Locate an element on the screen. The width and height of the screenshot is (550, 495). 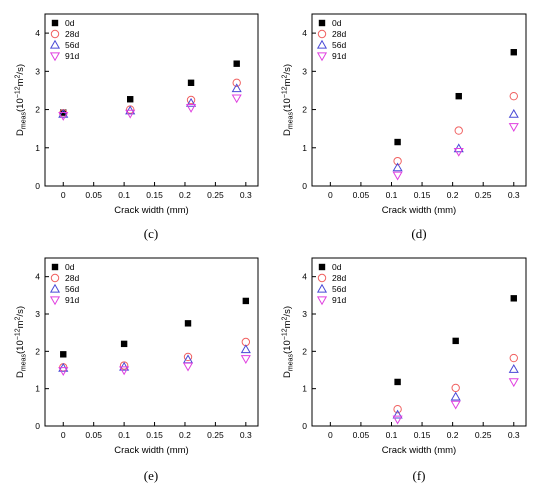
x-tick-label: 0 is located at coordinates (330, 195).